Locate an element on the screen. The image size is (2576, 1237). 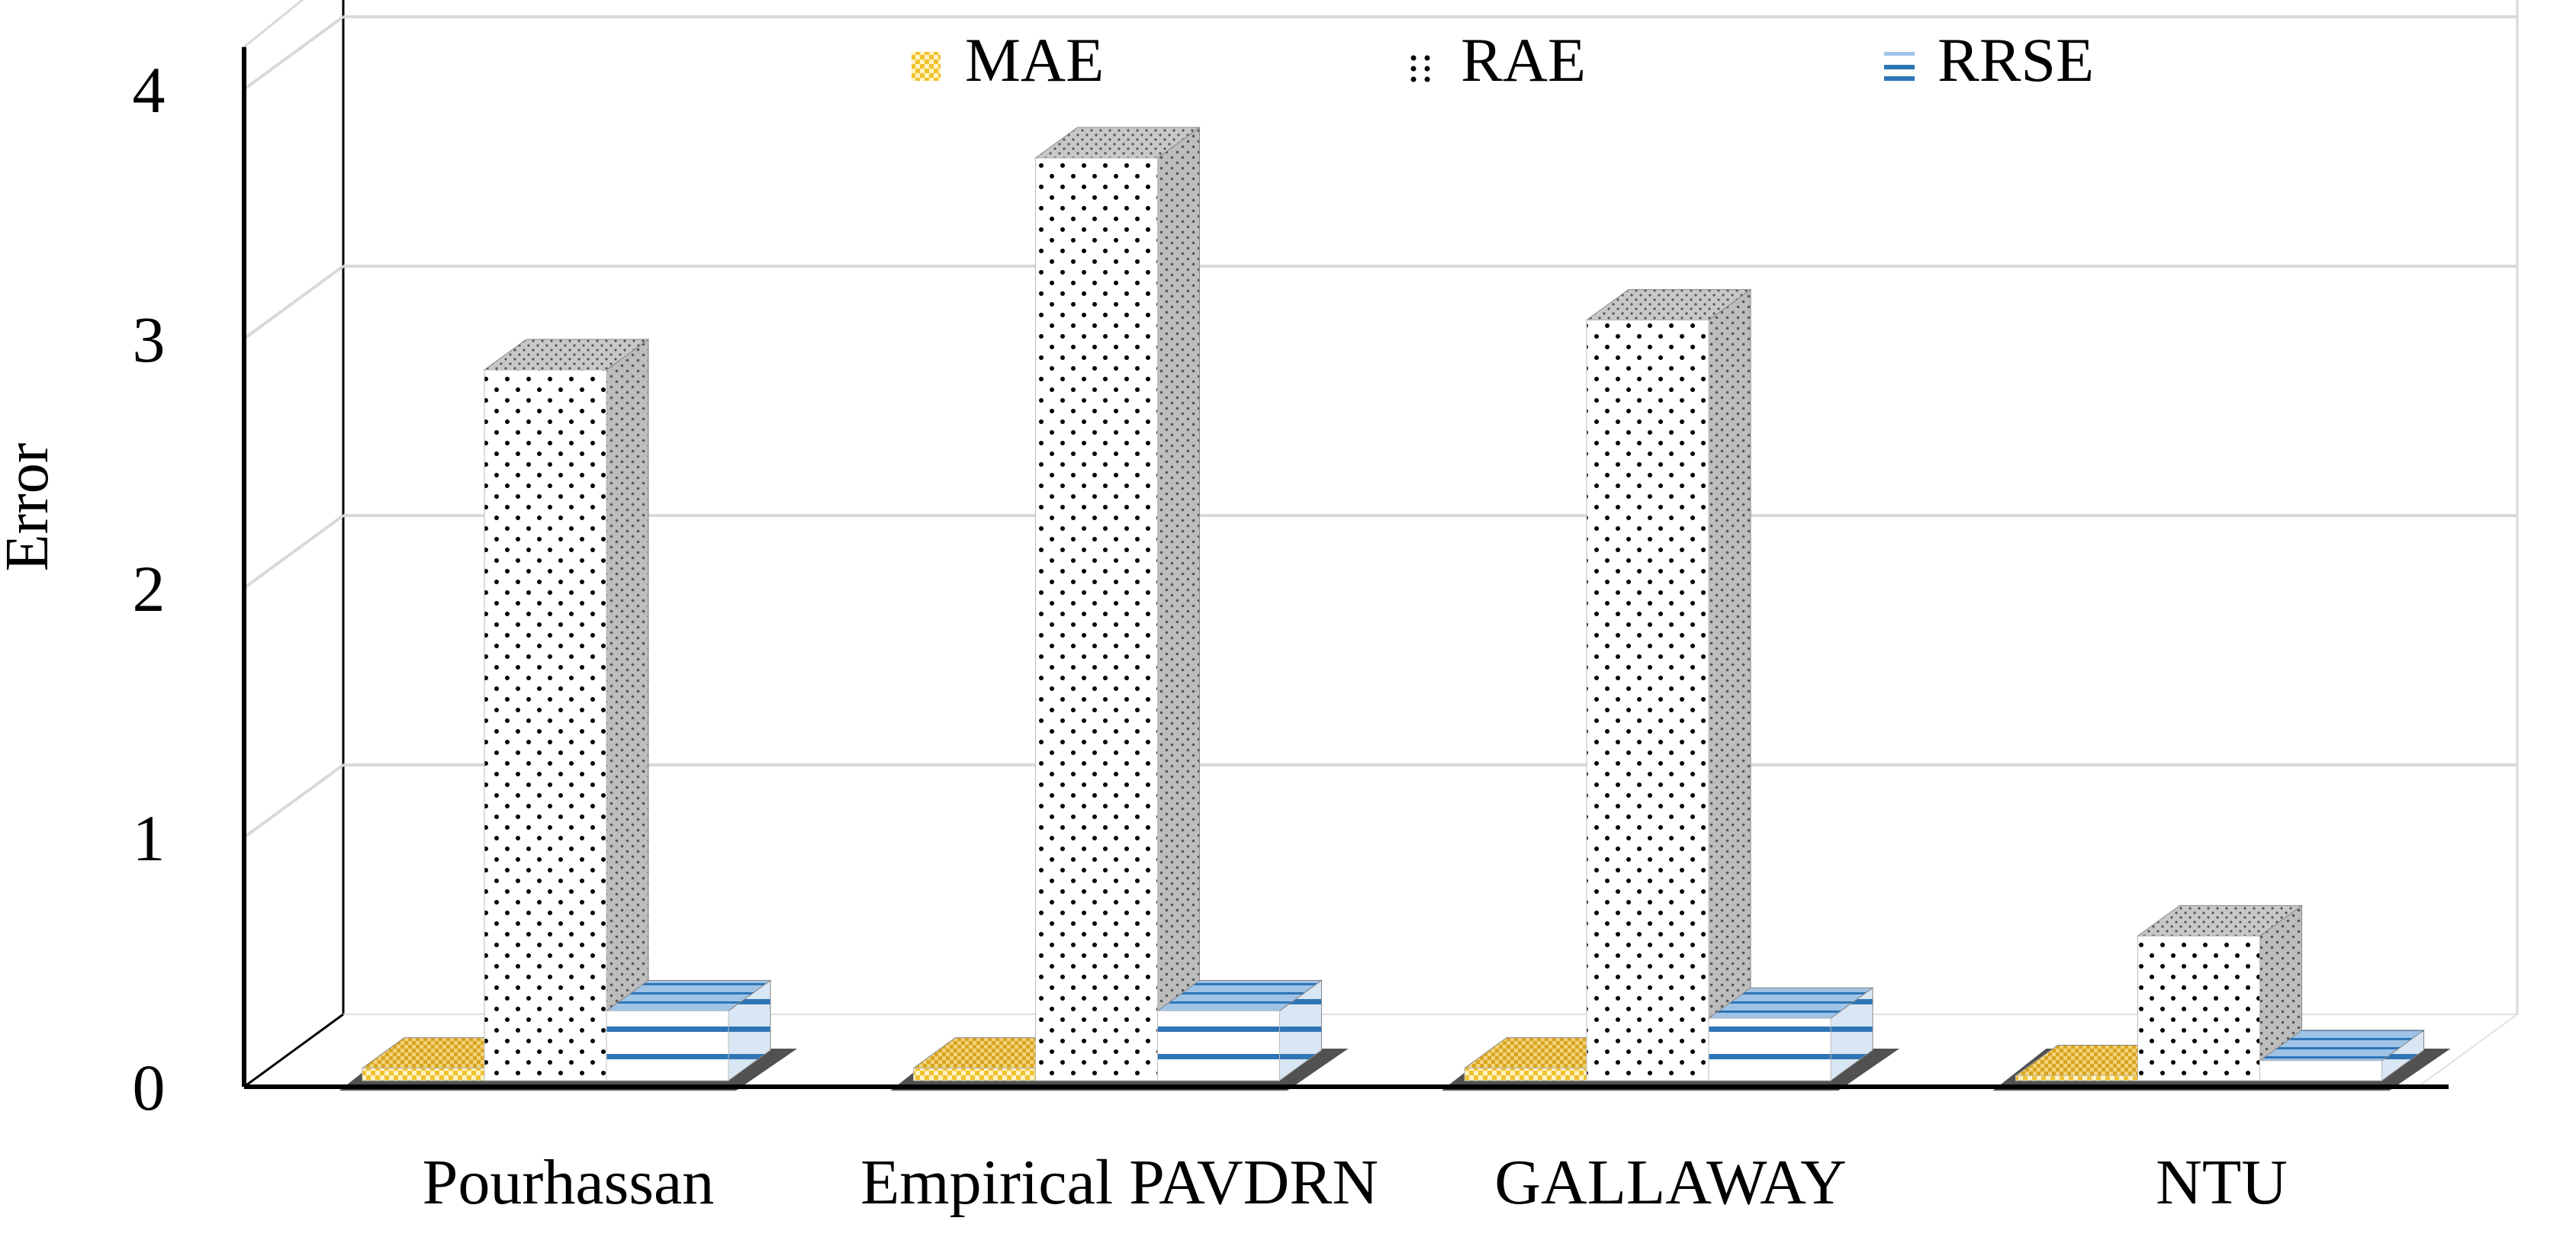
legend: MAE RAE RRSE is located at coordinates (1503, 60).